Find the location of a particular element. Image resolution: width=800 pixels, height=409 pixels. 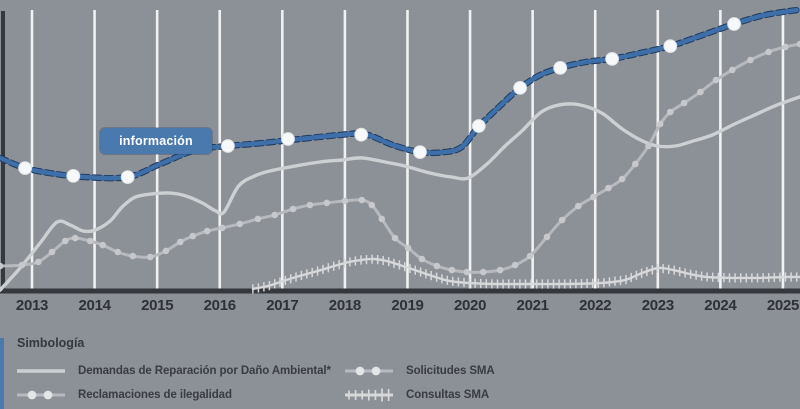

legend-item-label: Solicitudes SMA is located at coordinates (450, 371).